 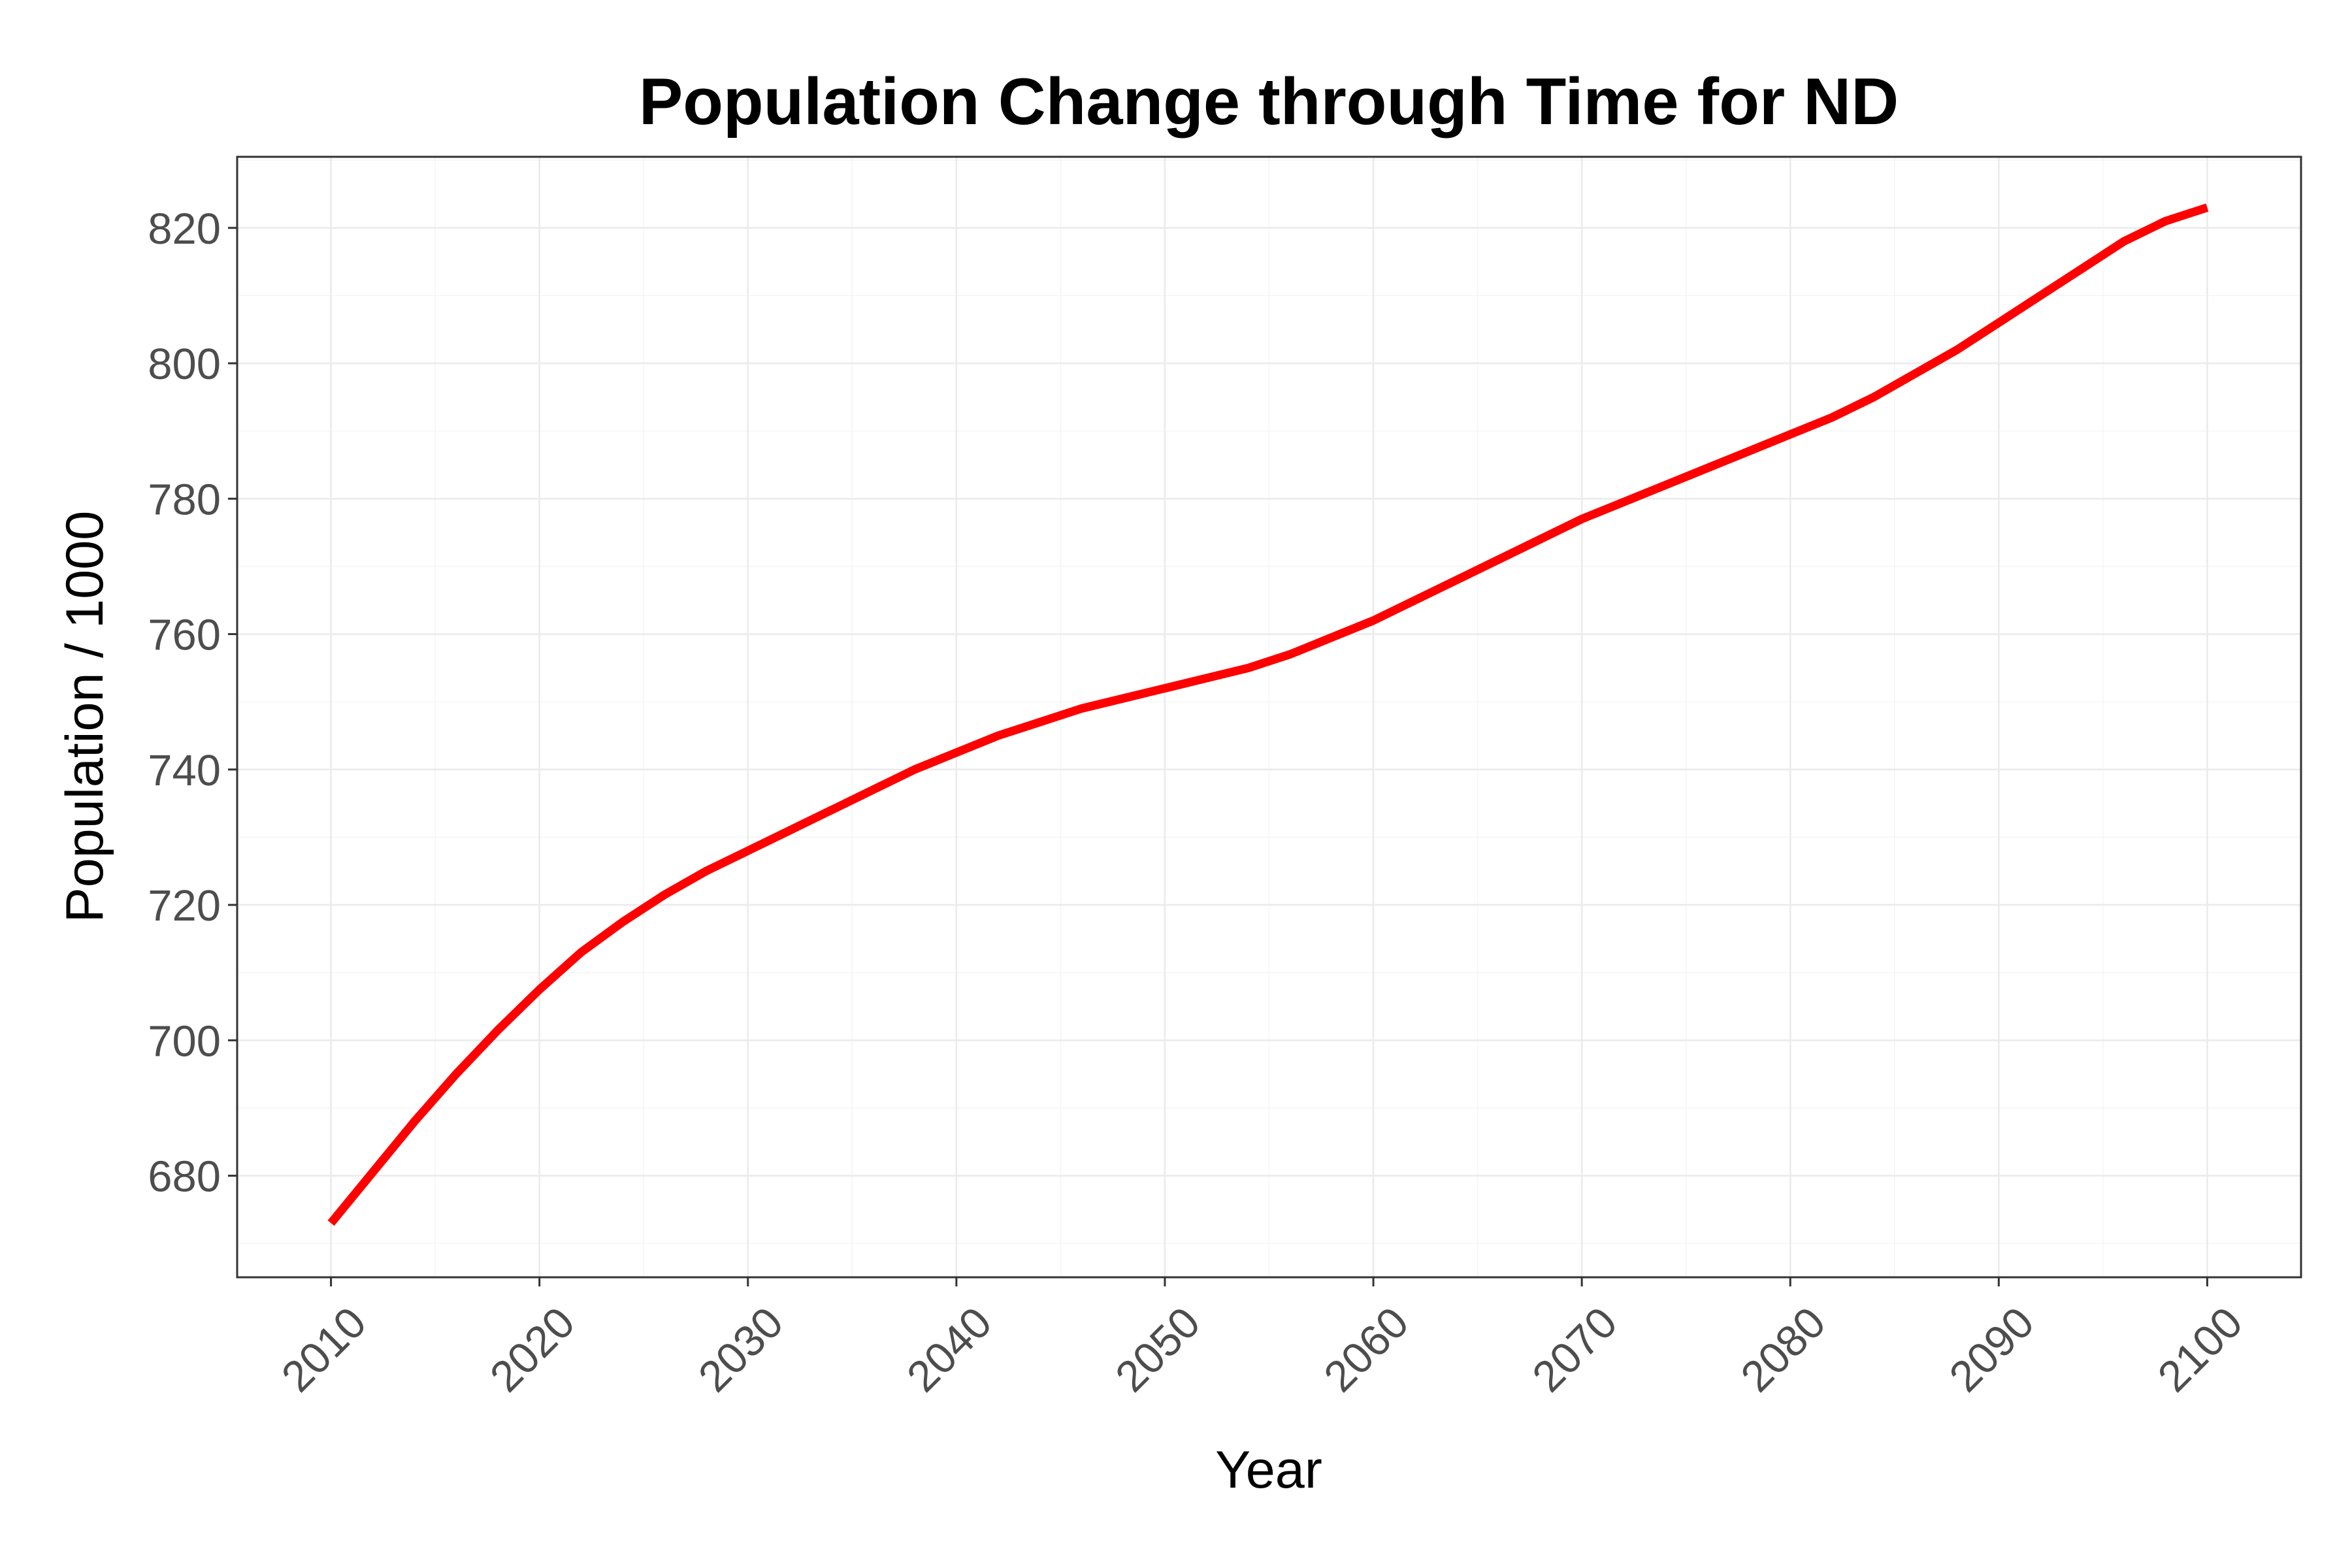 What do you see at coordinates (184, 364) in the screenshot?
I see `y-tick-label: 800` at bounding box center [184, 364].